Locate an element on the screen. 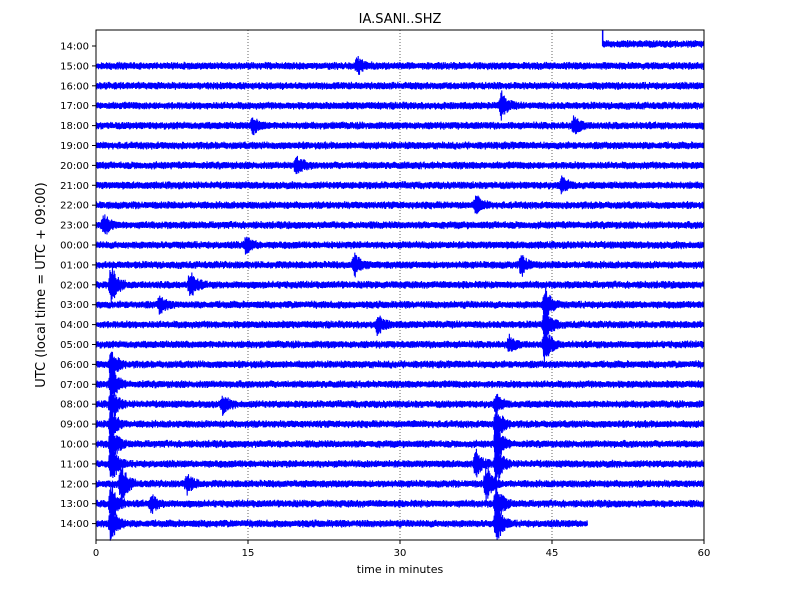 The height and width of the screenshot is (600, 800). y-tick-label: 08:00 is located at coordinates (74, 405).